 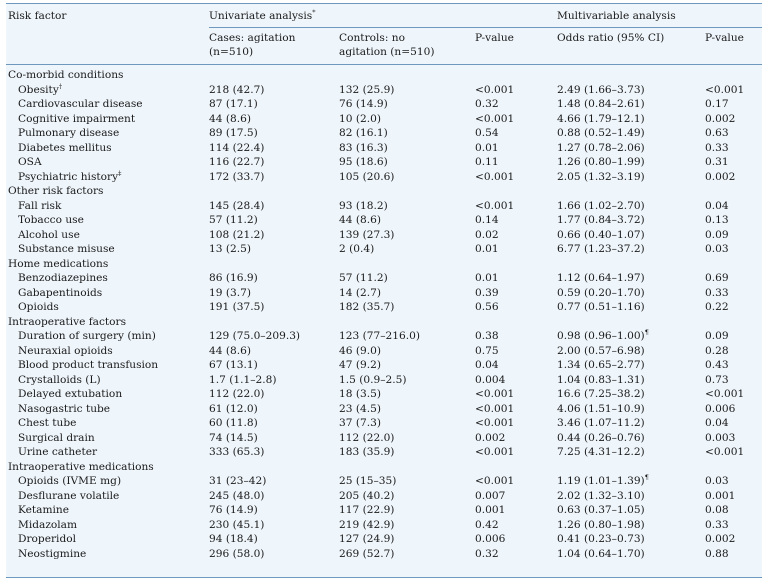 What do you see at coordinates (233, 539) in the screenshot?
I see `cases-value: 94 (18.4)` at bounding box center [233, 539].